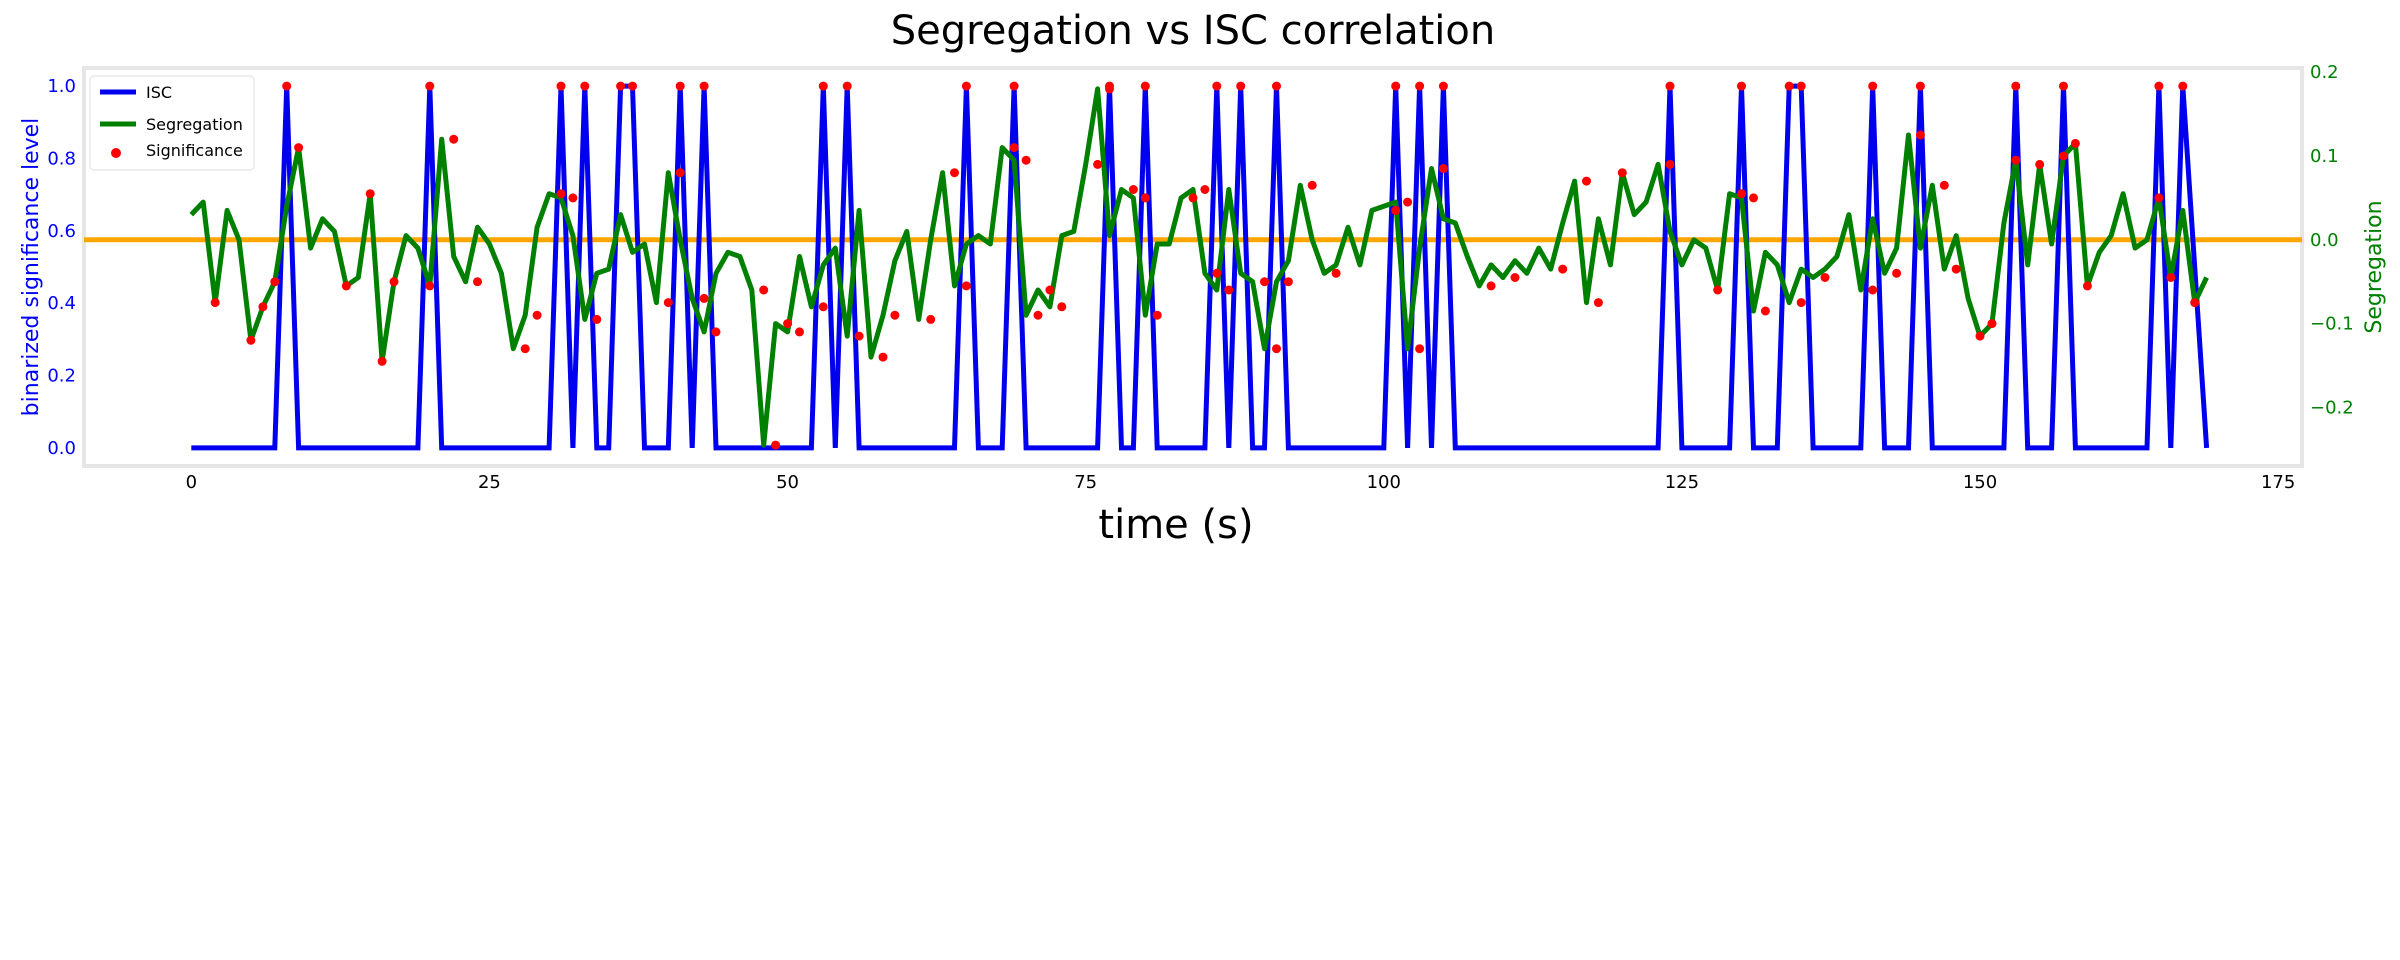 This screenshot has height=960, width=2400. Describe the element at coordinates (61, 448) in the screenshot. I see `y-left-tick-label: 0.0` at that location.